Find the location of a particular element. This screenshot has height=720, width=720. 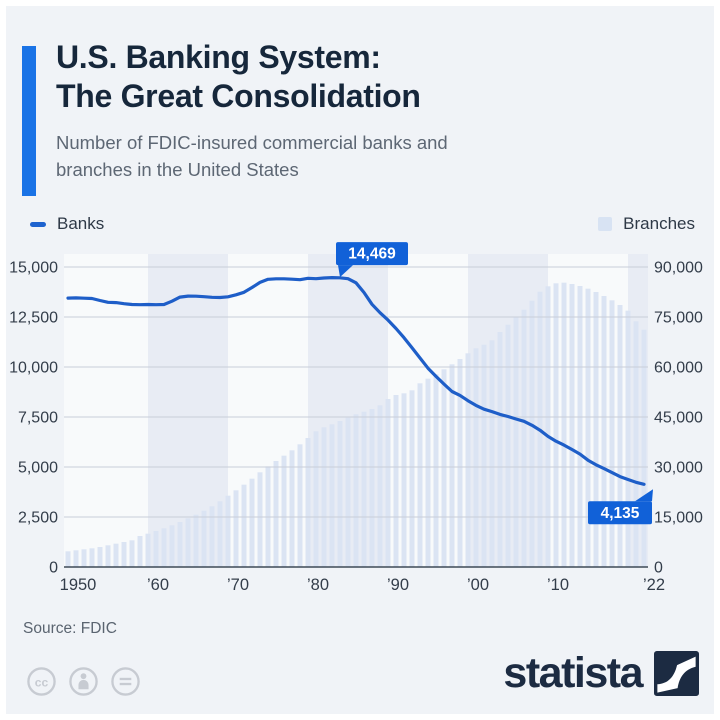

y-axis-label-right: 30,000 is located at coordinates (678, 468).